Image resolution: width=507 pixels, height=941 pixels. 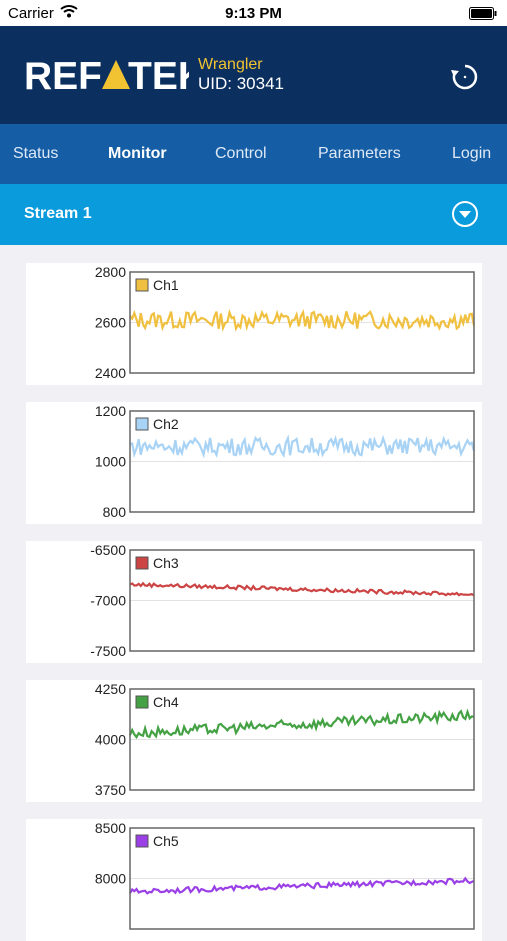 I want to click on y-tick-label: -6500, so click(x=108, y=550).